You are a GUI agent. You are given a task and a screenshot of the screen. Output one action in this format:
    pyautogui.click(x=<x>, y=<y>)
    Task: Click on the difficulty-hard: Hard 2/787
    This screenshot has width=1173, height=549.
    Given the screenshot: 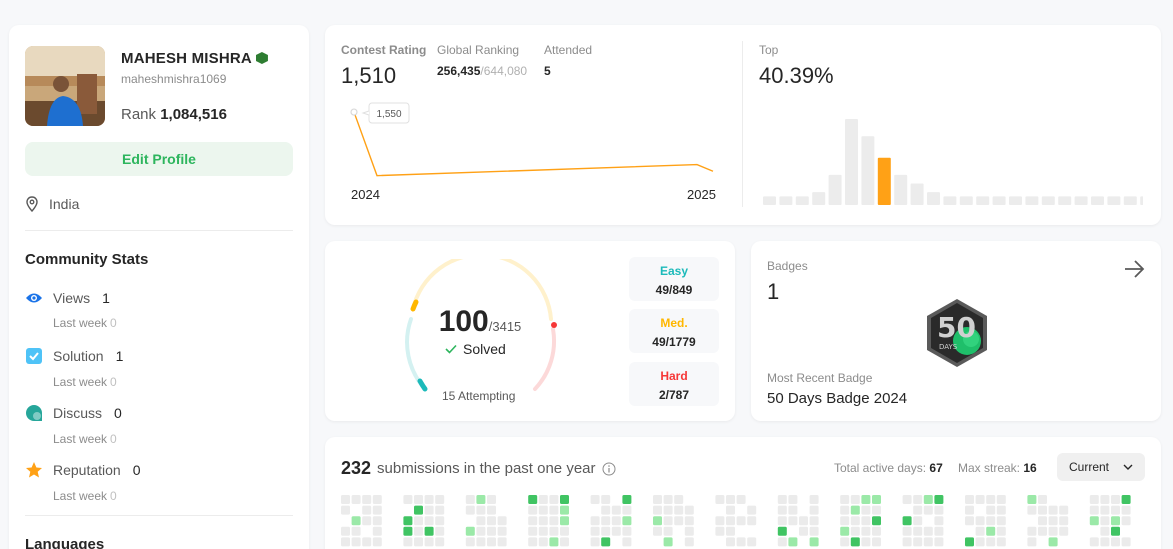 What is the action you would take?
    pyautogui.click(x=674, y=384)
    